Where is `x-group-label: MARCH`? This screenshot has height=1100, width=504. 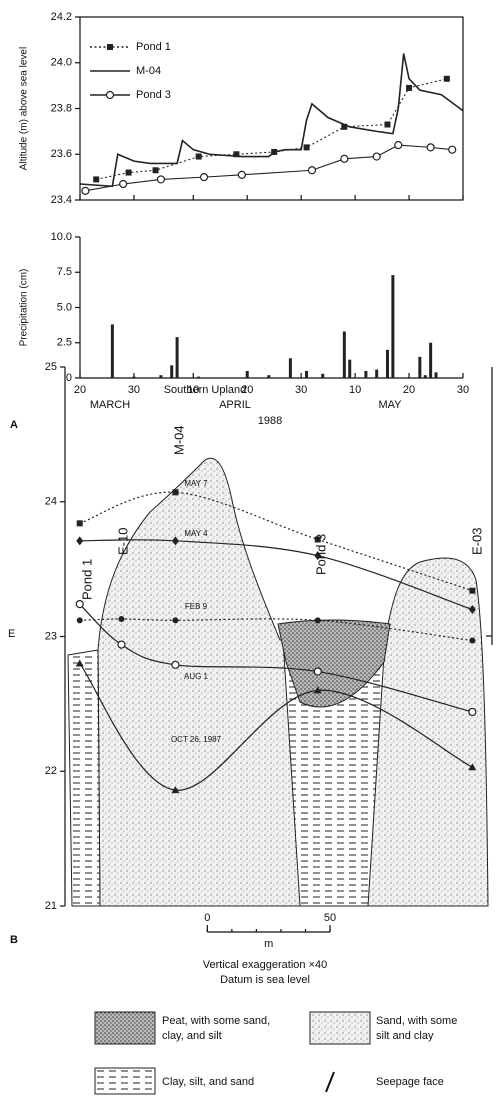
x-group-label: MARCH is located at coordinates (110, 405).